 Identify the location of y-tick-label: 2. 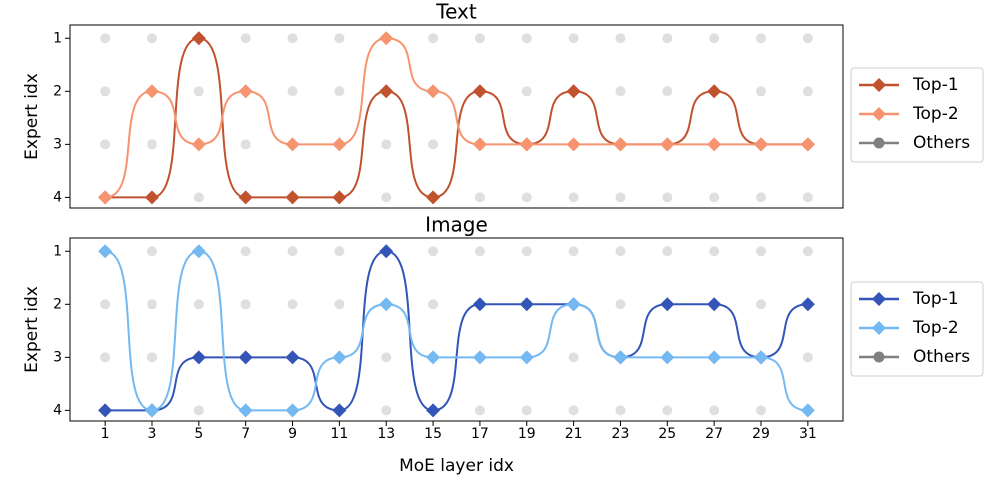
(57, 304).